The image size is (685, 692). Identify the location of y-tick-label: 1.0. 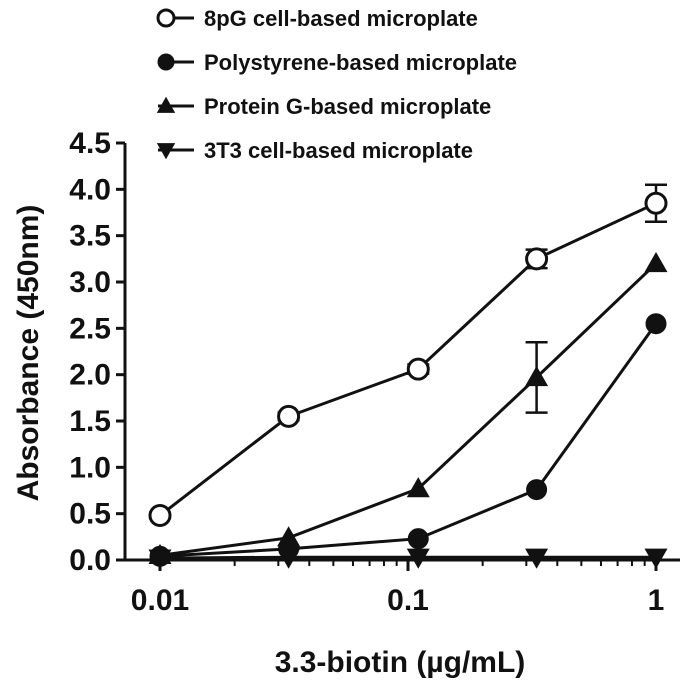
(90, 467).